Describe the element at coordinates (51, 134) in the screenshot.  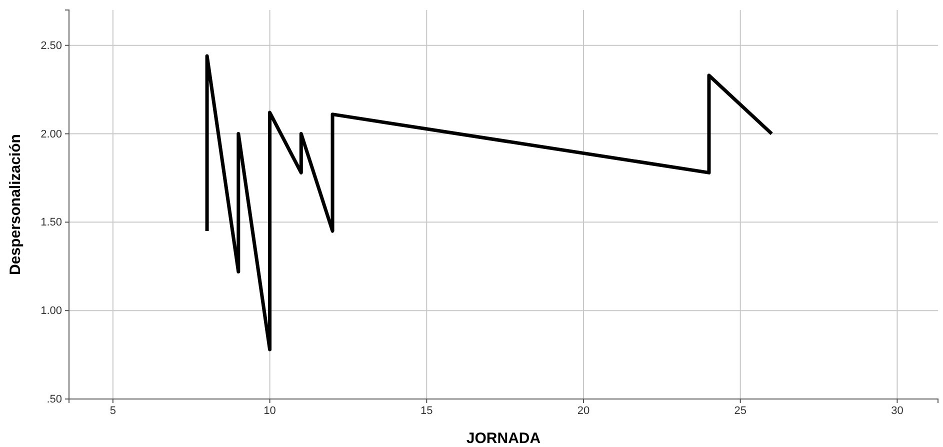
I see `y-tick-label: 2.00` at that location.